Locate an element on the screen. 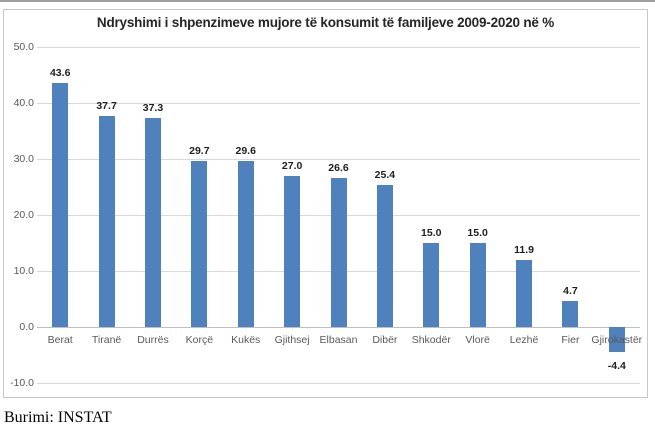 This screenshot has width=655, height=435. y-axis-tick-label: 40.0 is located at coordinates (23, 103).